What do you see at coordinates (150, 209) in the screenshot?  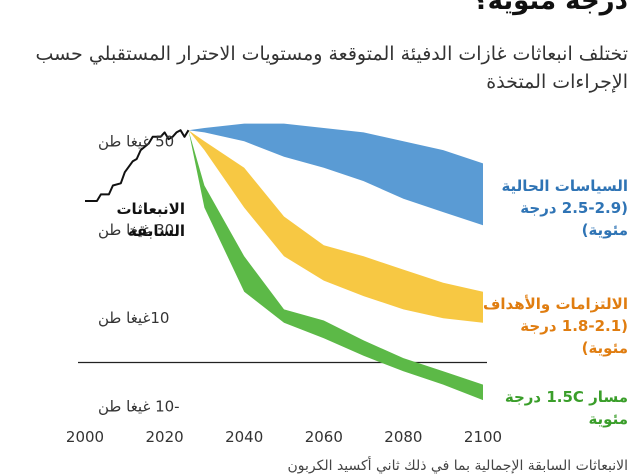 I see `historical-label-line: الانبعاثات` at bounding box center [150, 209].